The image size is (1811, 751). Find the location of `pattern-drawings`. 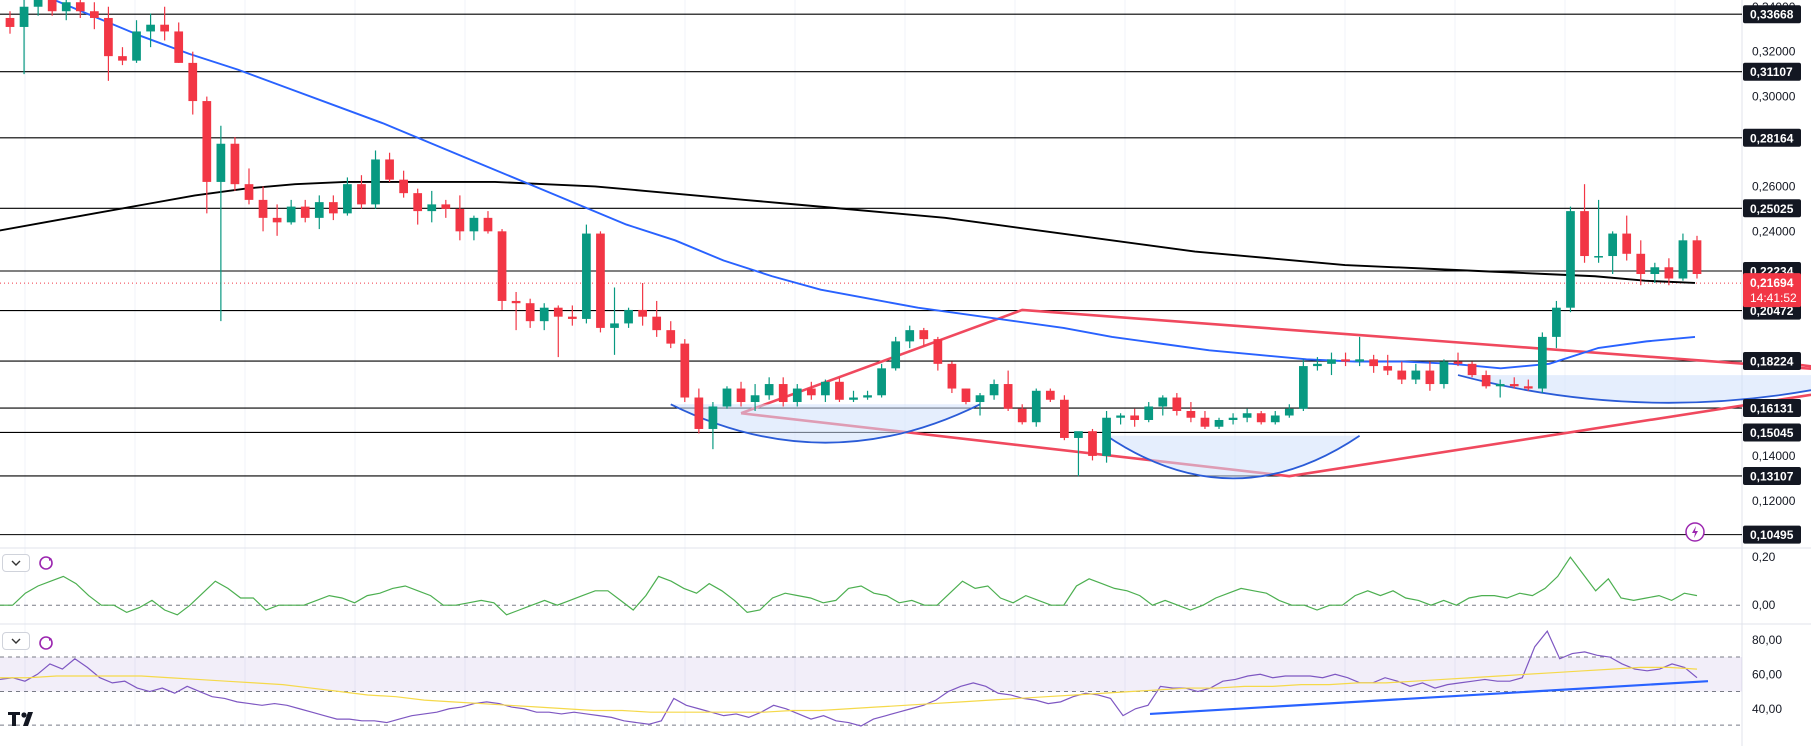

pattern-drawings is located at coordinates (1240, 394).